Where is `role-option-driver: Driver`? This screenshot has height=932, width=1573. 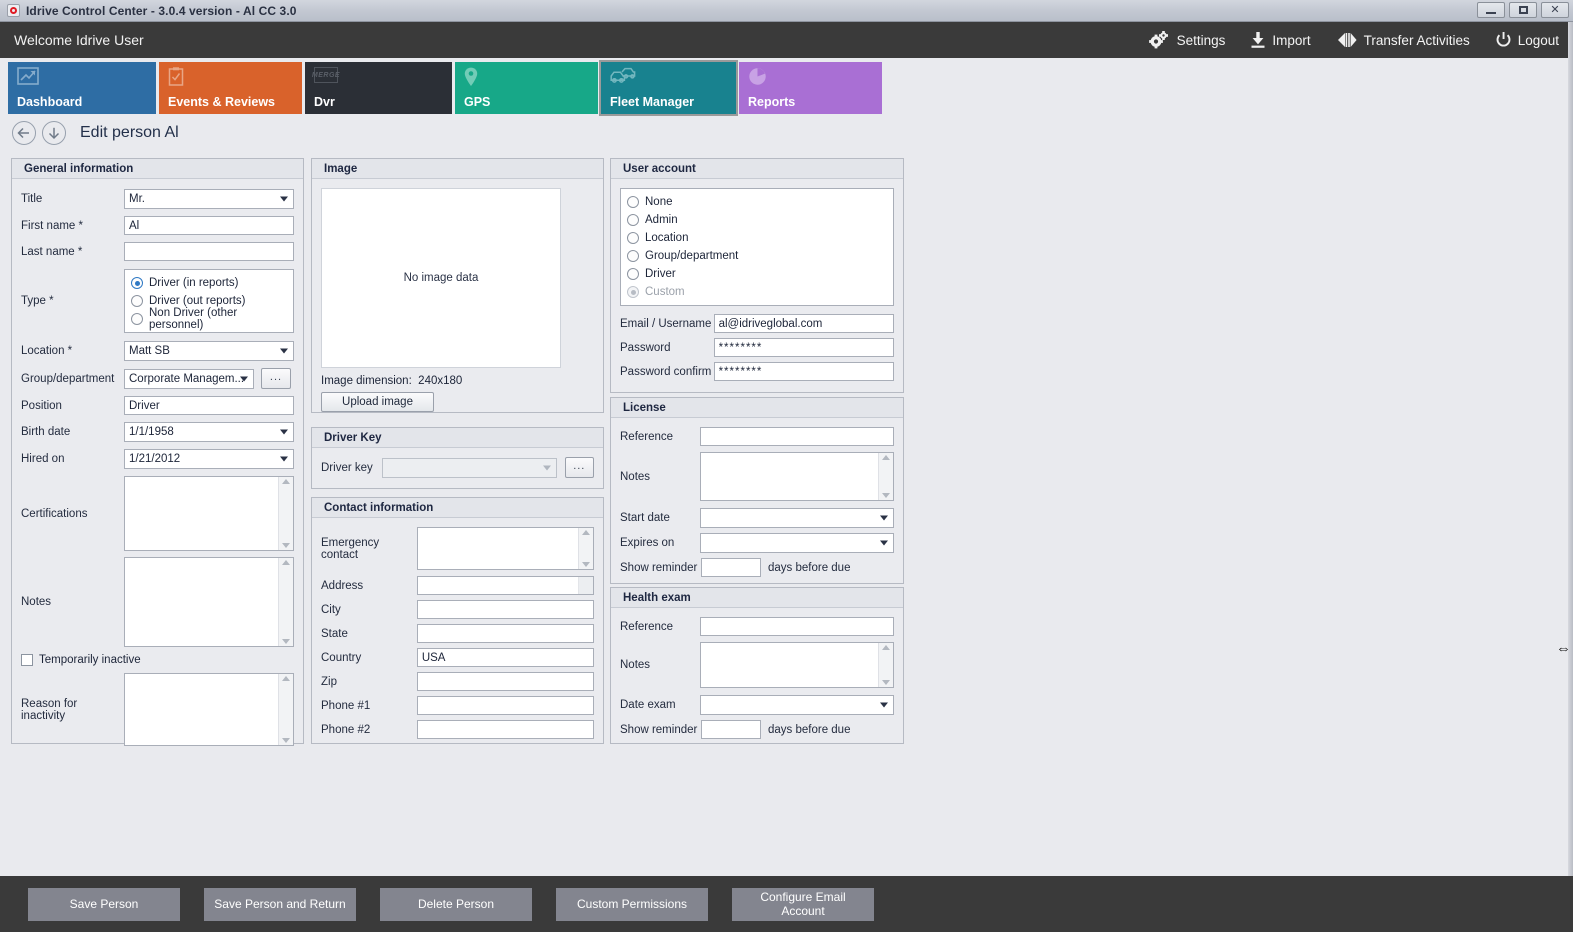 role-option-driver: Driver is located at coordinates (757, 274).